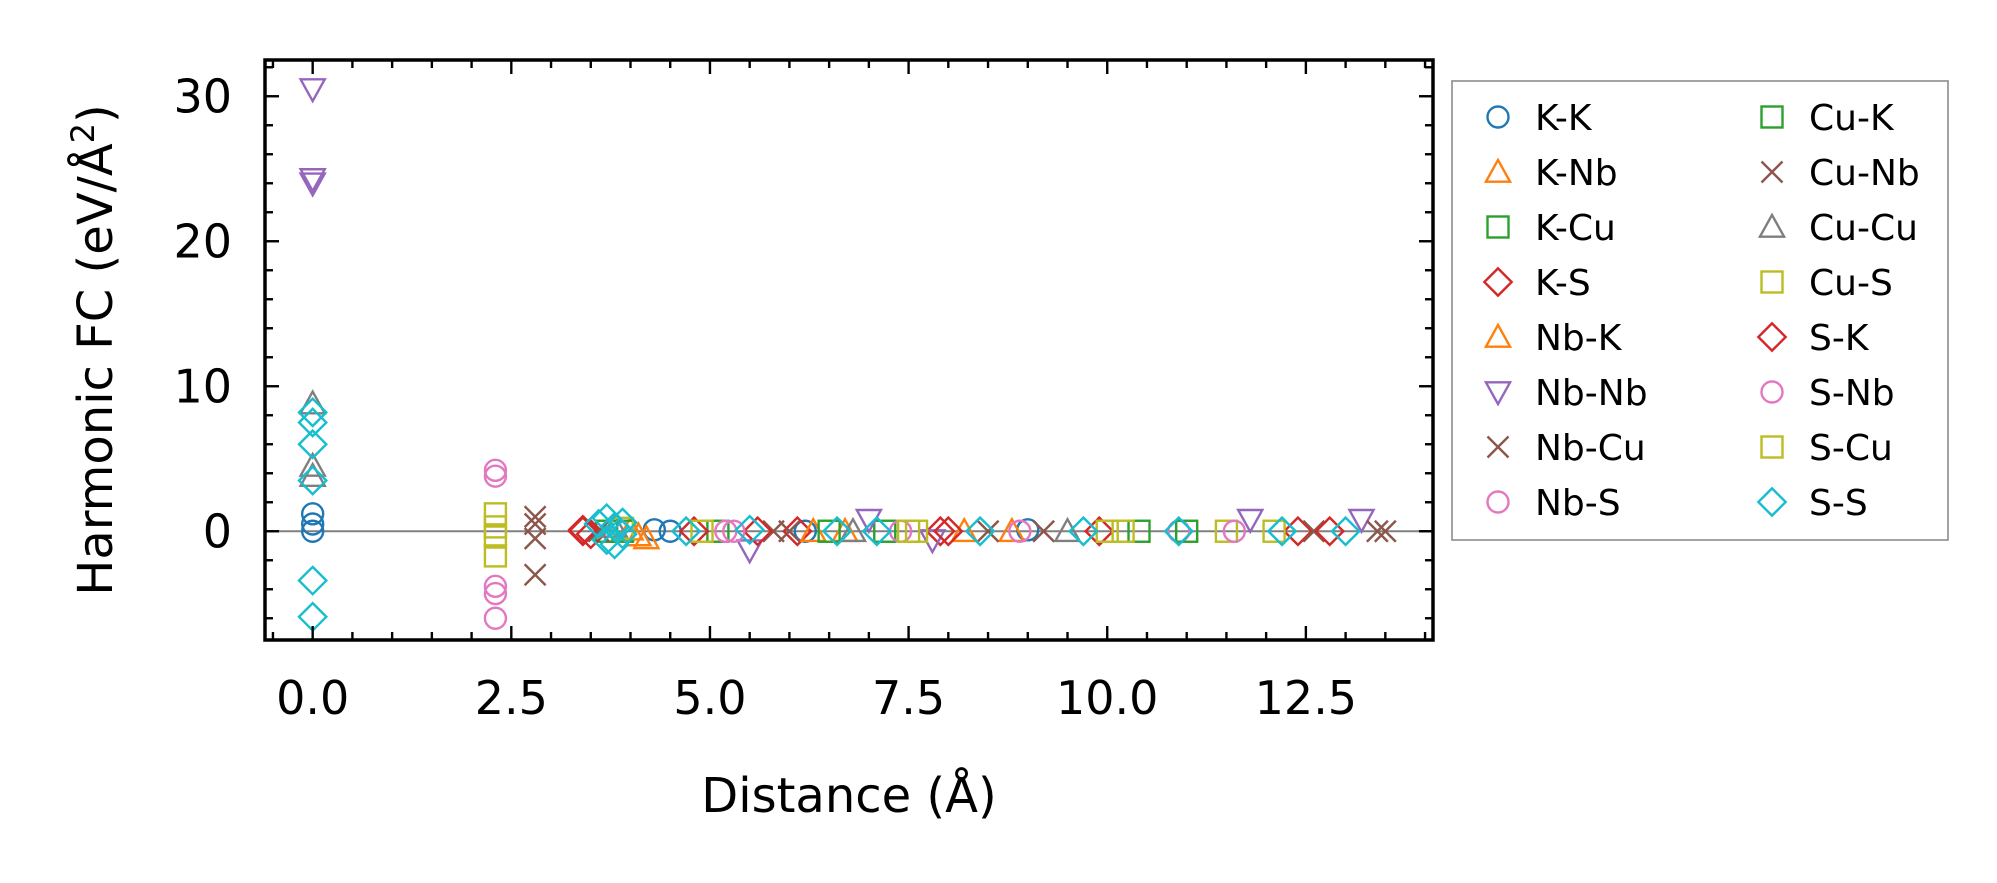 The image size is (1997, 883). I want to click on legend-label: K-K, so click(1564, 118).